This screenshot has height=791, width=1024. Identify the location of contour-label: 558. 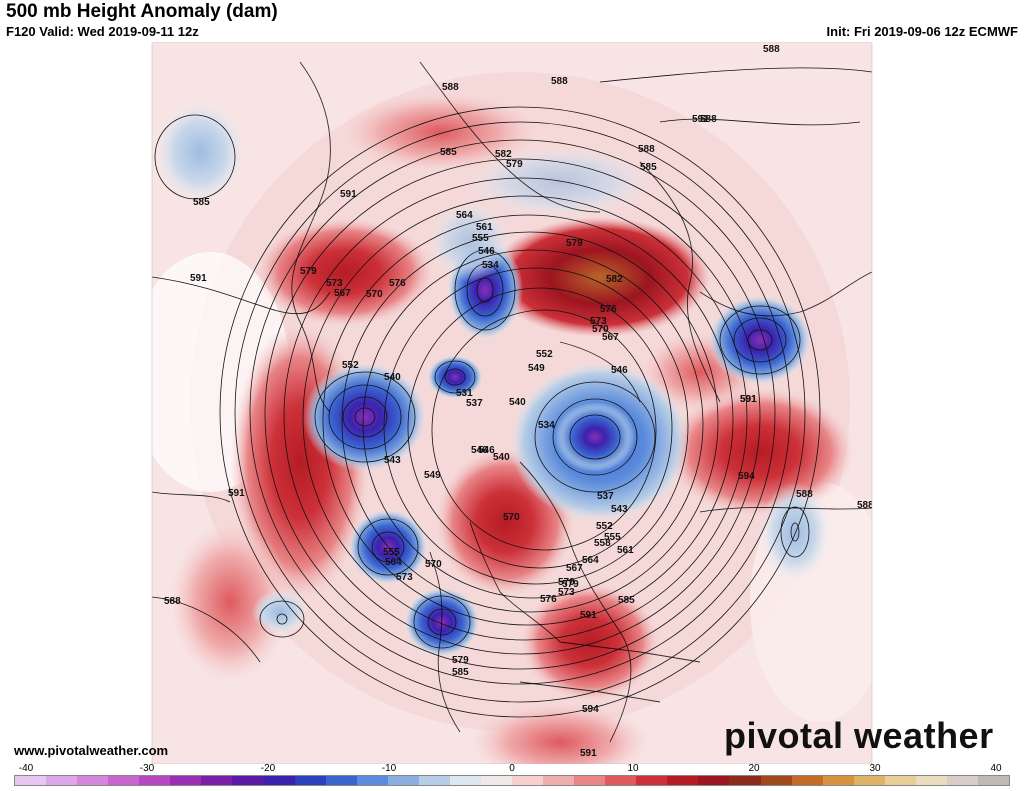
(602, 543).